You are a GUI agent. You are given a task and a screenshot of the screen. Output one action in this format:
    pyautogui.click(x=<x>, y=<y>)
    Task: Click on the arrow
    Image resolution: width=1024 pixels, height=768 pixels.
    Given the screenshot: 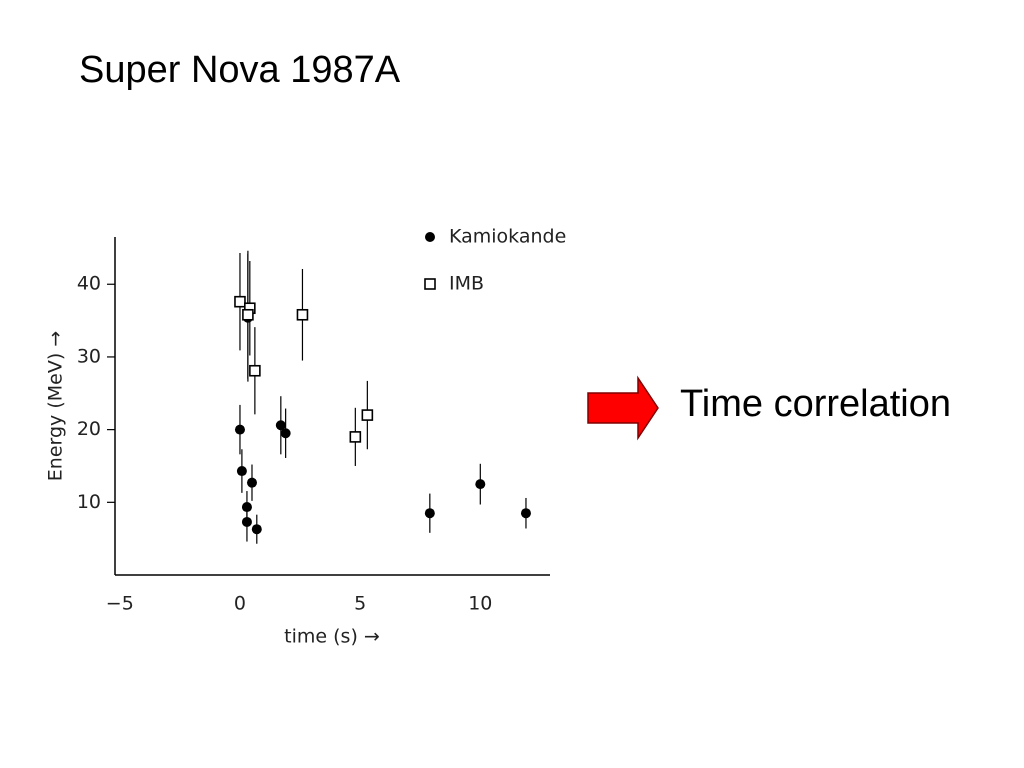 What is the action you would take?
    pyautogui.click(x=623, y=408)
    